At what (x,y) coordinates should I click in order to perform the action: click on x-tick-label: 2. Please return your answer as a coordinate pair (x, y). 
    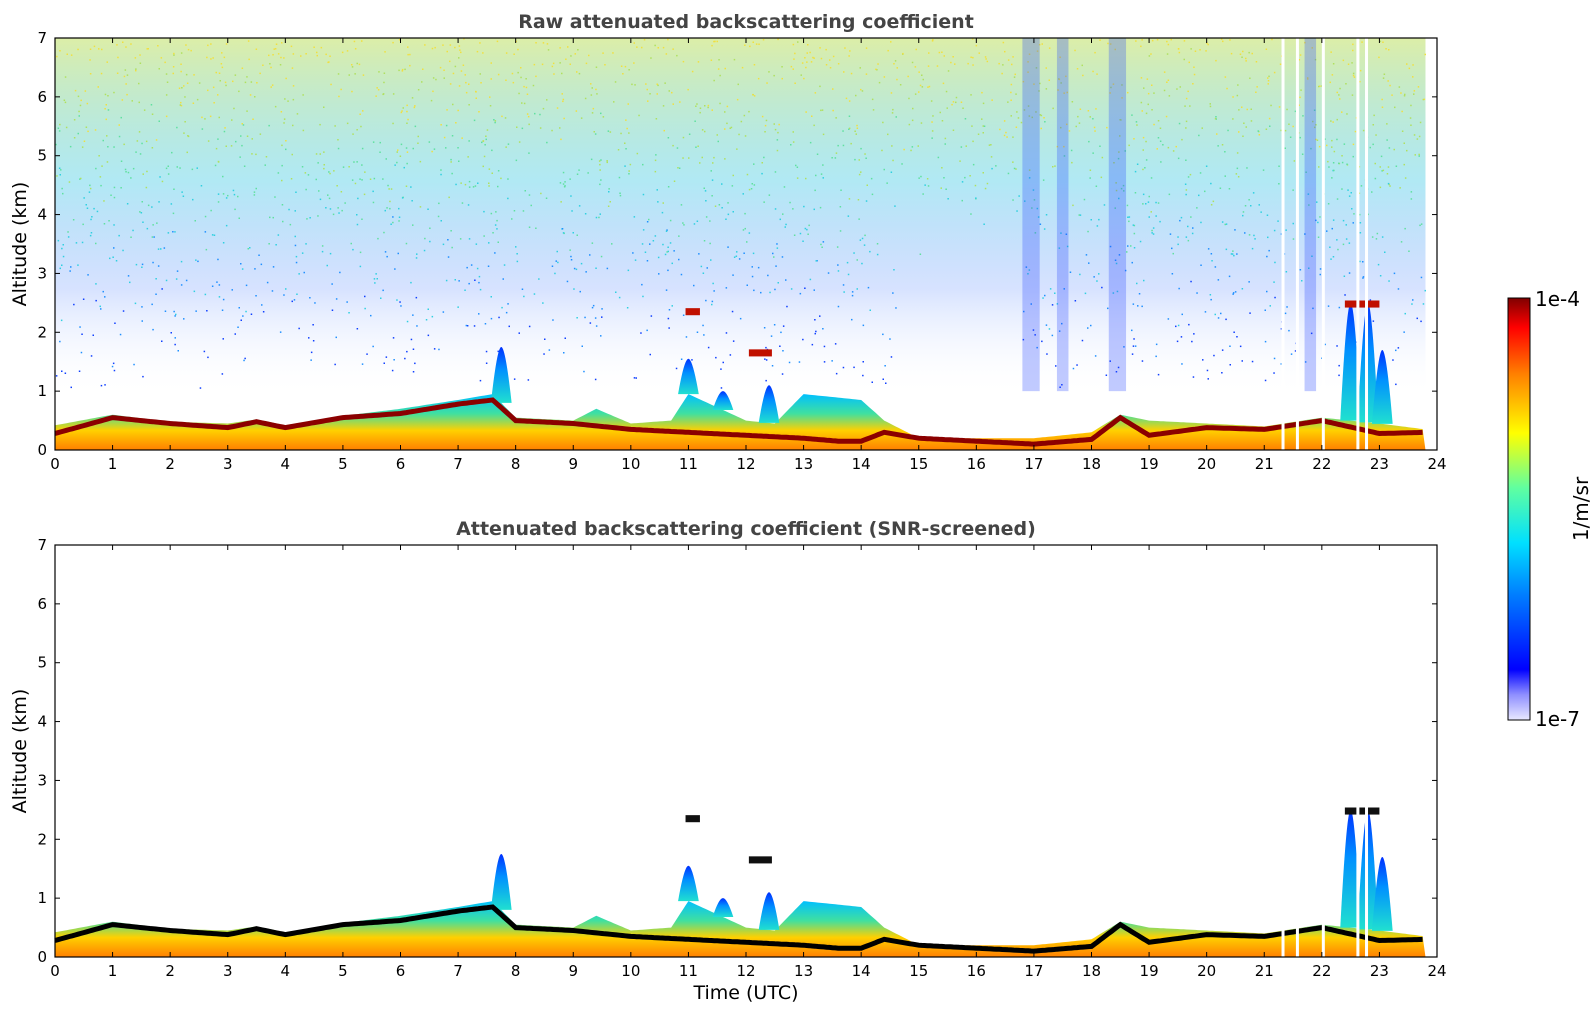
    Looking at the image, I should click on (170, 971).